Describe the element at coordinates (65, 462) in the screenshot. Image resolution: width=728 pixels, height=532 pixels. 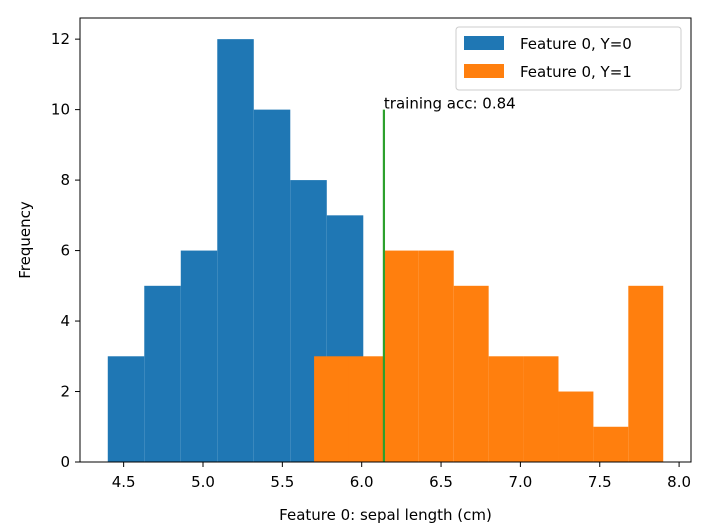
I see `y-tick-label: 0` at that location.